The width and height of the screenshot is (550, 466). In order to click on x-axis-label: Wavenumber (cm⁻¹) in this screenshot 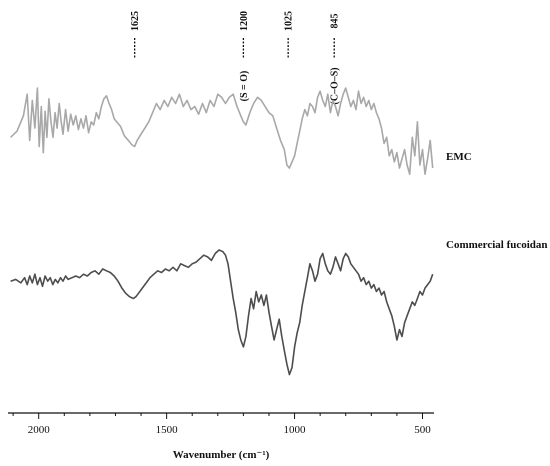, I will do `click(221, 455)`.